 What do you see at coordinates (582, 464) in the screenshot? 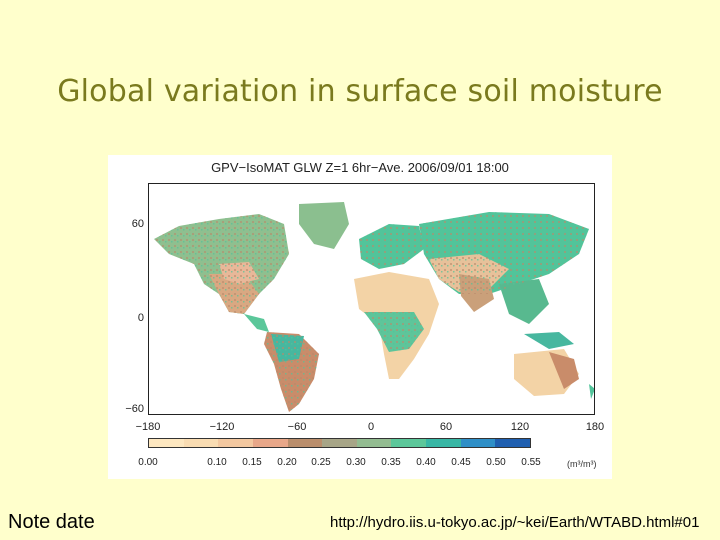
I see `colorbar-unit: (m³/m³)` at bounding box center [582, 464].